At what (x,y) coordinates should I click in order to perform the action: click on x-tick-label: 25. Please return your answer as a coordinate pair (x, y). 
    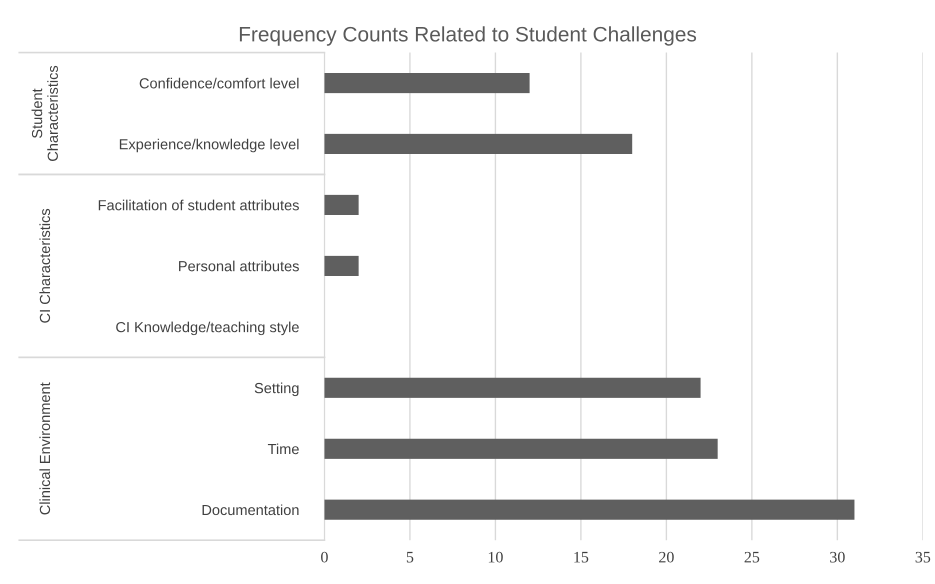
    Looking at the image, I should click on (752, 557).